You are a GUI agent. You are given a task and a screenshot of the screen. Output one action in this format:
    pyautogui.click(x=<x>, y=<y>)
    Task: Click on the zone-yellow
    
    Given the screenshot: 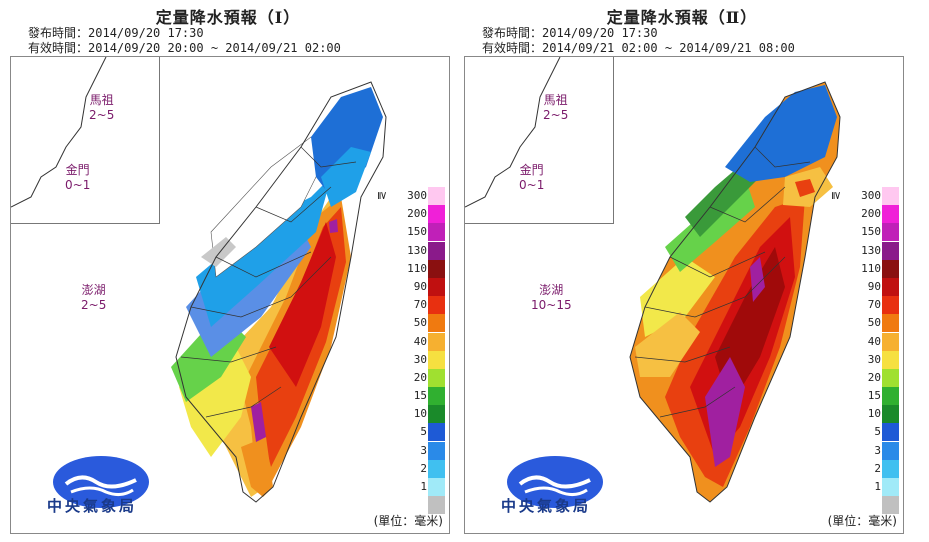 What is the action you would take?
    pyautogui.click(x=677, y=297)
    